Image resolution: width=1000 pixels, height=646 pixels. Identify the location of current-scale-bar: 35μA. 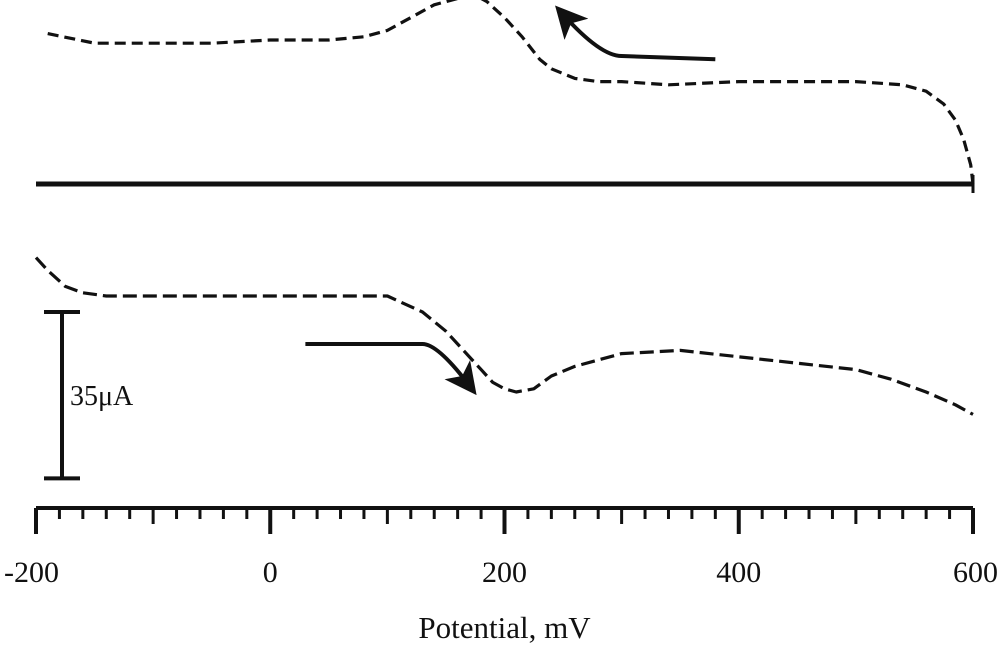
(89, 395).